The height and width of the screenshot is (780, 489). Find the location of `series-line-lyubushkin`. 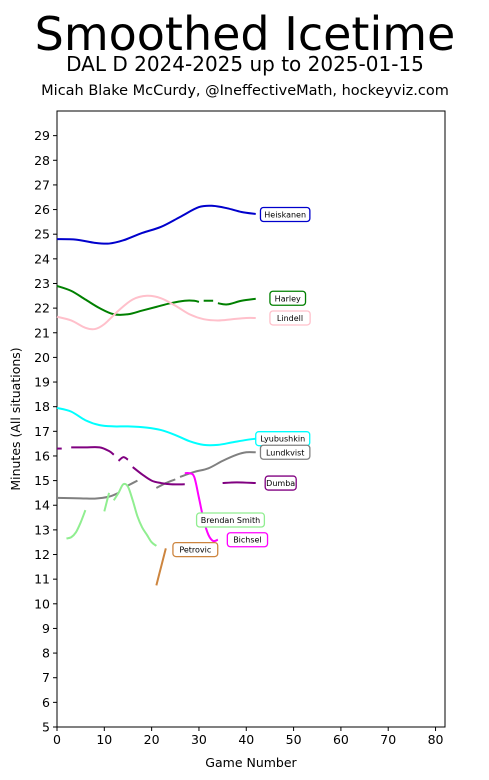

series-line-lyubushkin is located at coordinates (156, 426).